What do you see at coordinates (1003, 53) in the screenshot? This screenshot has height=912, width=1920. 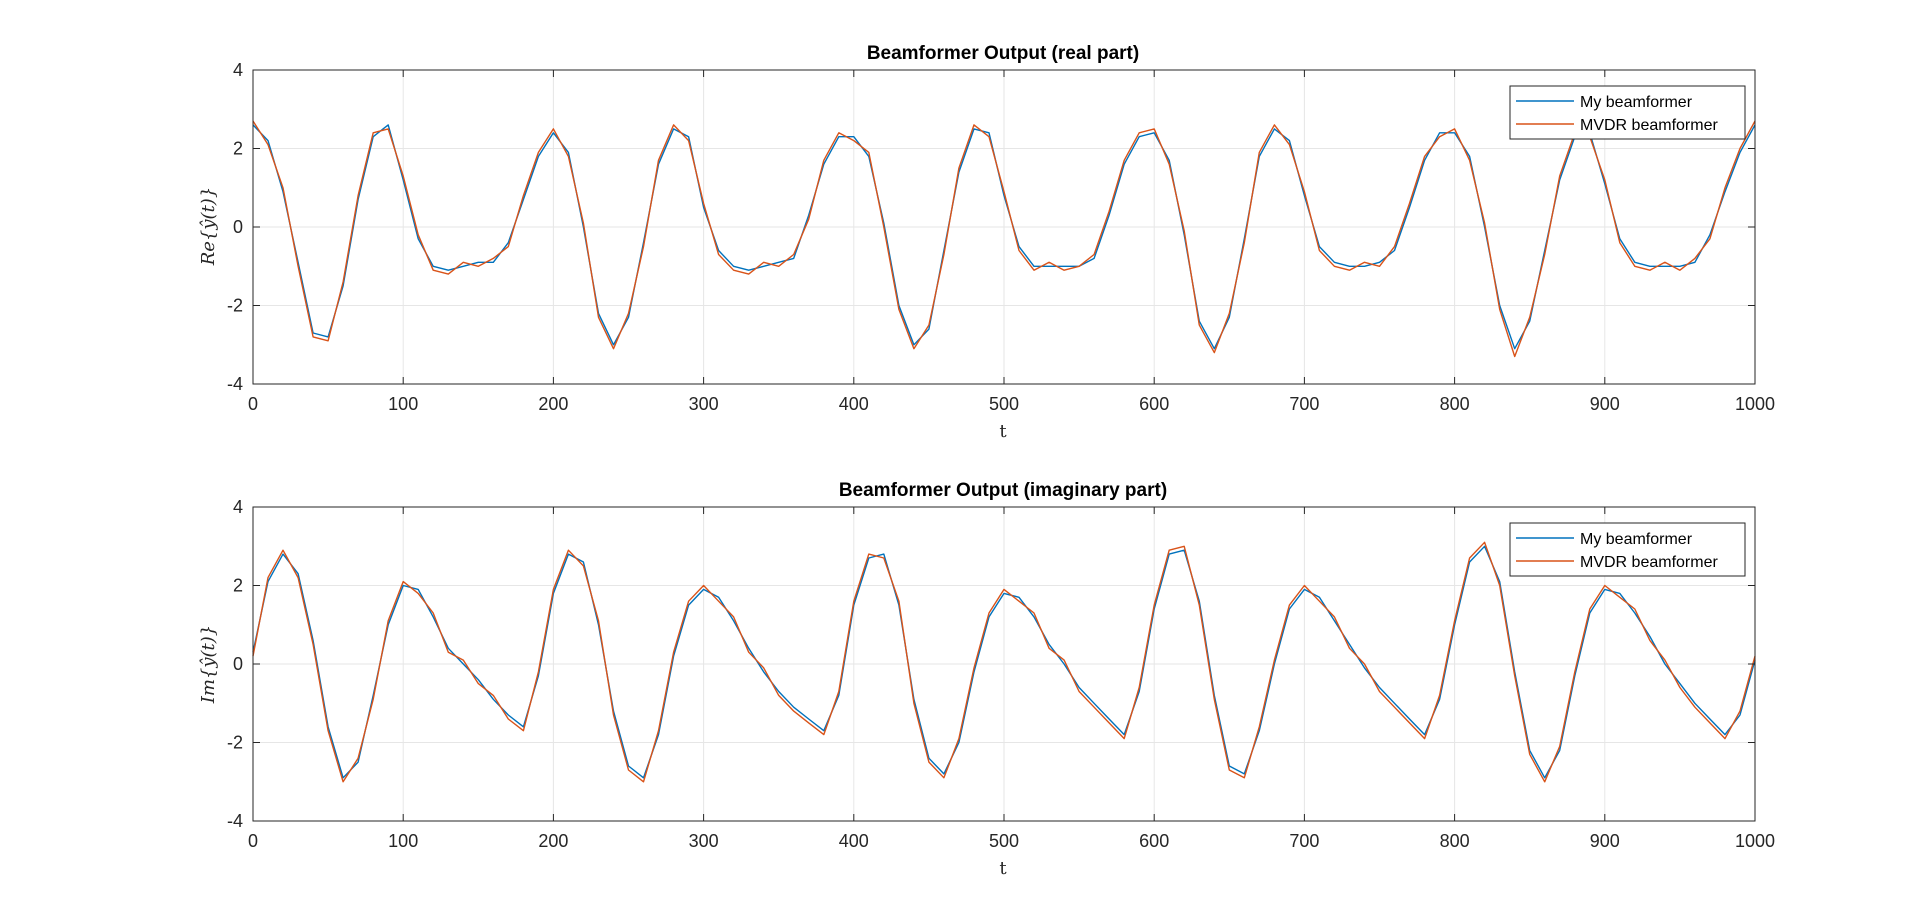 I see `plot-title: Beamformer Output (real part)` at bounding box center [1003, 53].